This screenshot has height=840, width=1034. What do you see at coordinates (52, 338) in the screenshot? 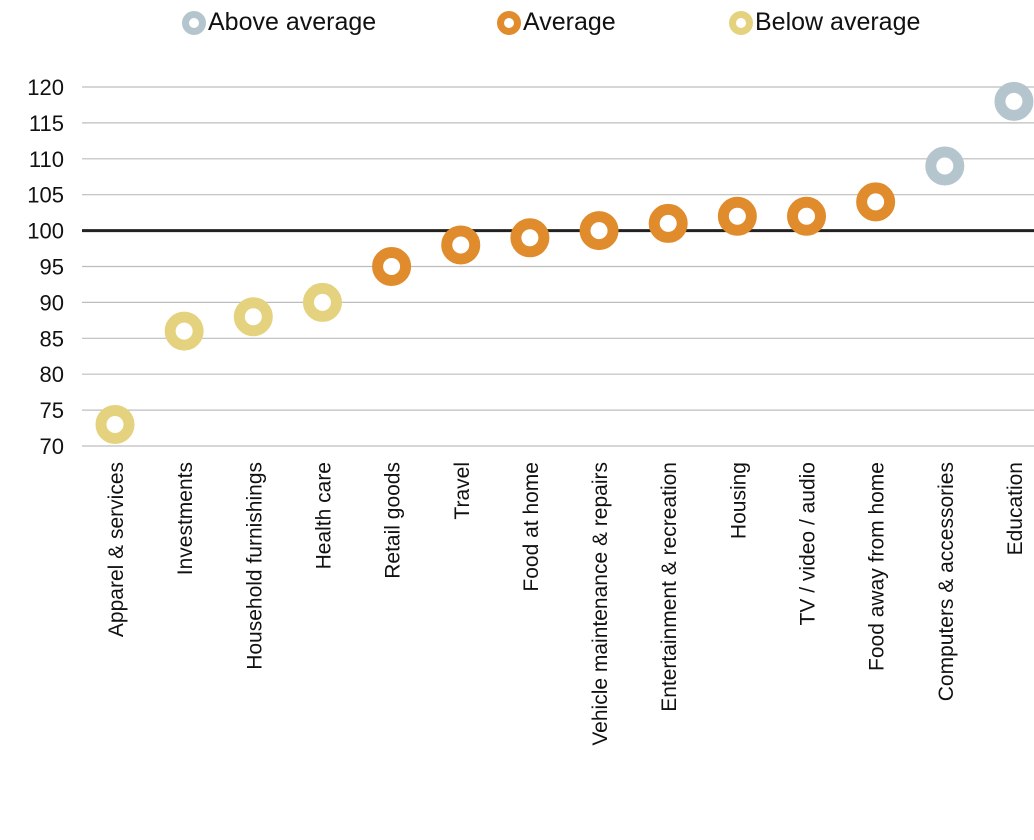
I see `y-tick-label: 85` at bounding box center [52, 338].